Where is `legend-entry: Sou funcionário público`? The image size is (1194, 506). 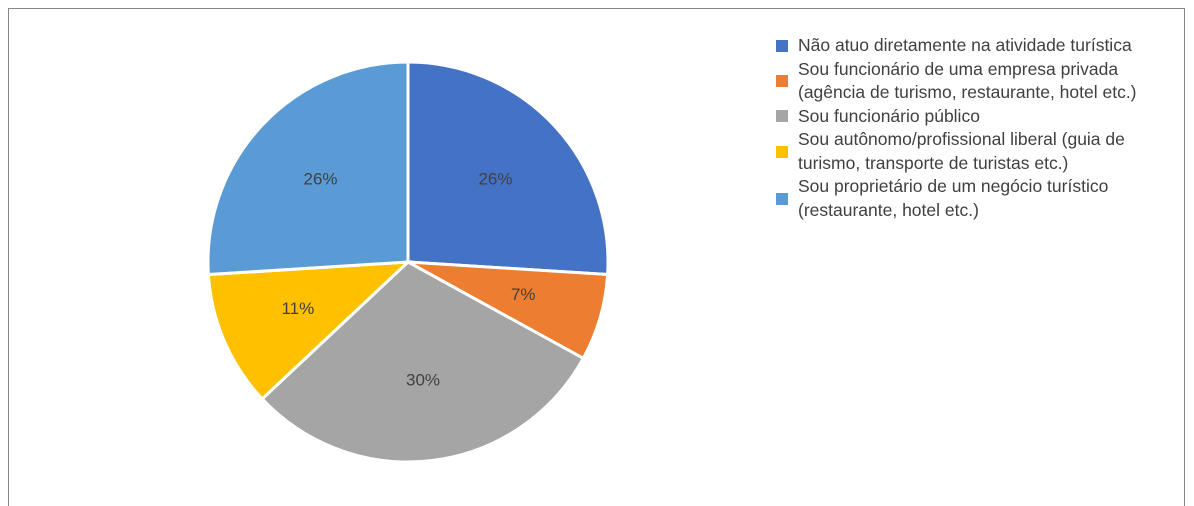
legend-entry: Sou funcionário público is located at coordinates (976, 117).